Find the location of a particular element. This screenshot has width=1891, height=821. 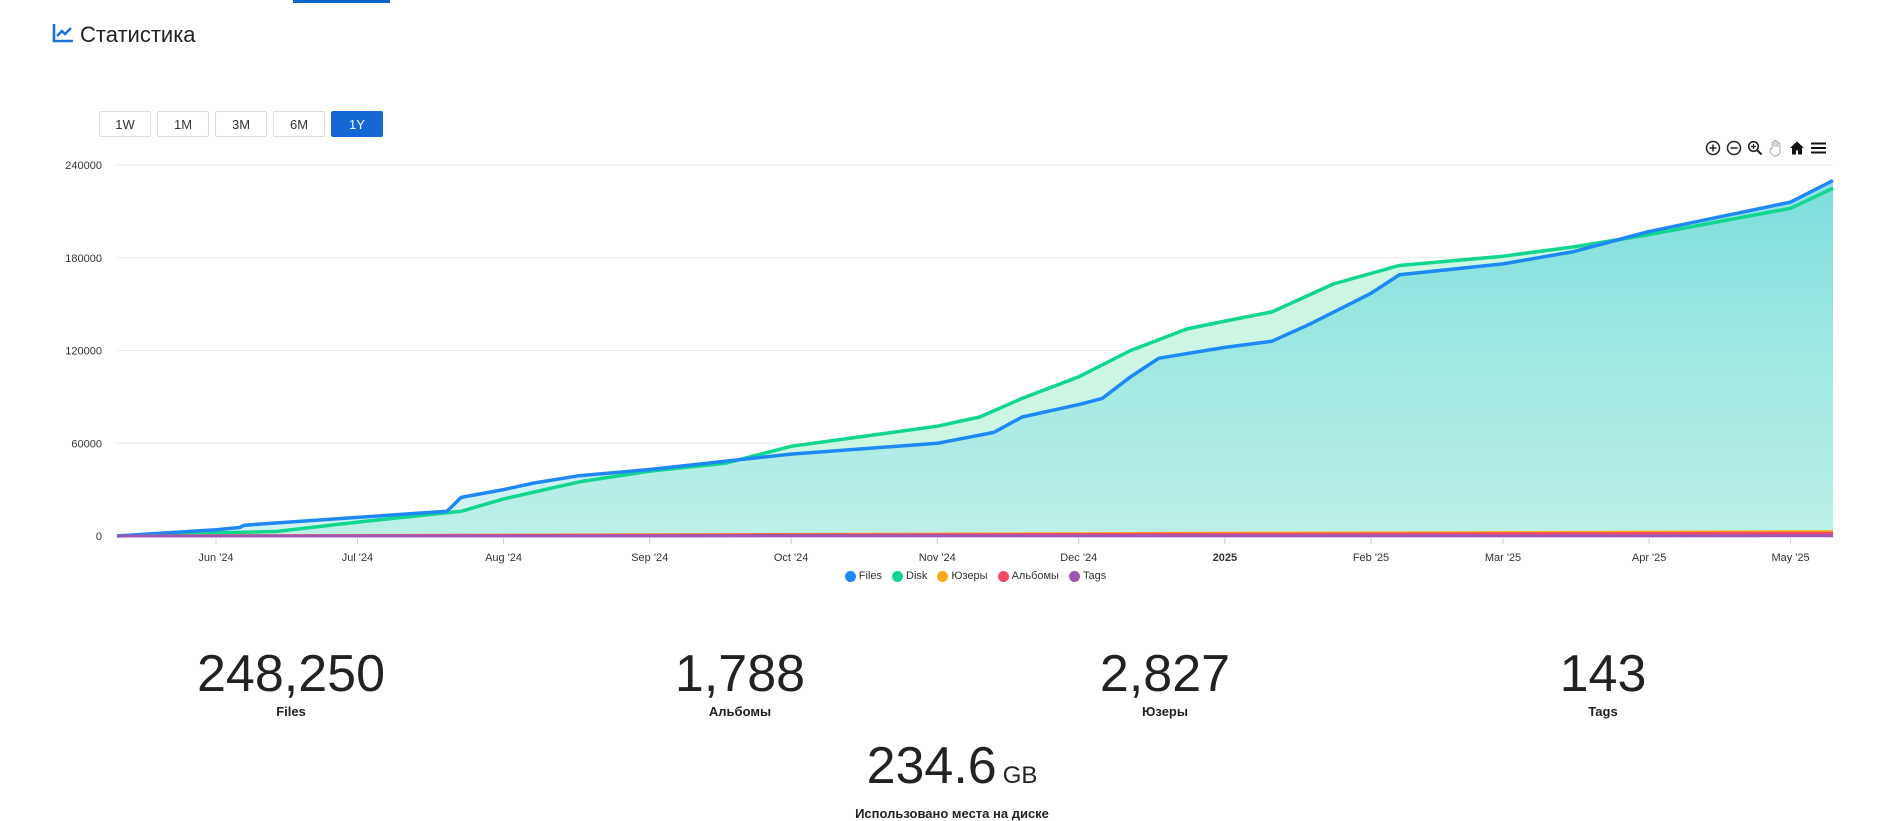

x-tick-label: Sep '24 is located at coordinates (649, 558).